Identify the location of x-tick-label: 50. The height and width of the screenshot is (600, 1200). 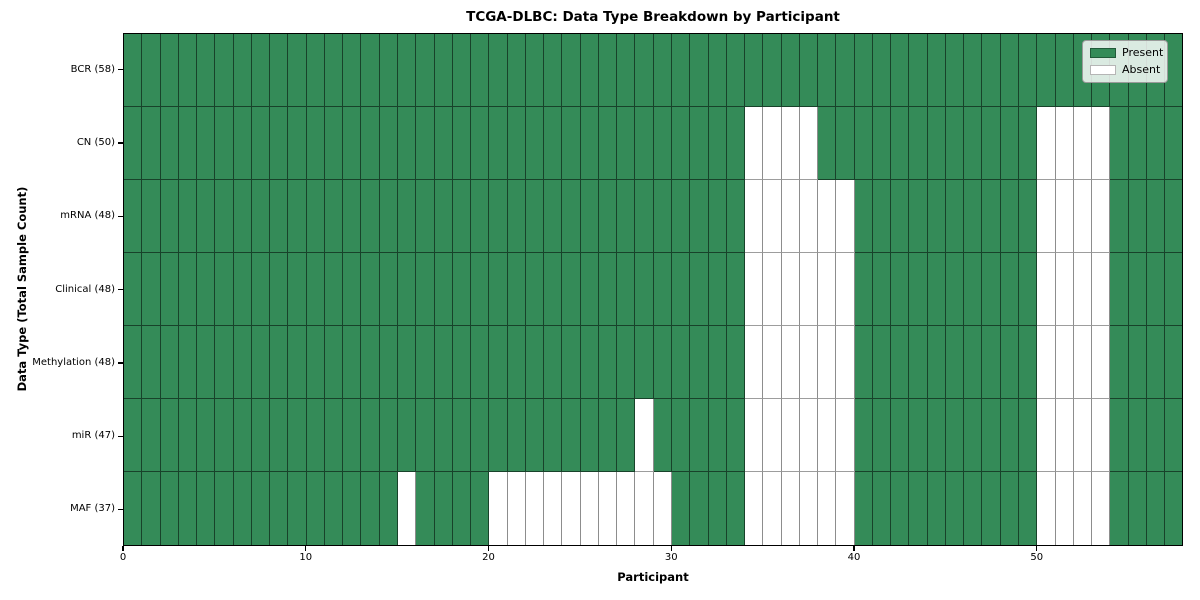
(1037, 557).